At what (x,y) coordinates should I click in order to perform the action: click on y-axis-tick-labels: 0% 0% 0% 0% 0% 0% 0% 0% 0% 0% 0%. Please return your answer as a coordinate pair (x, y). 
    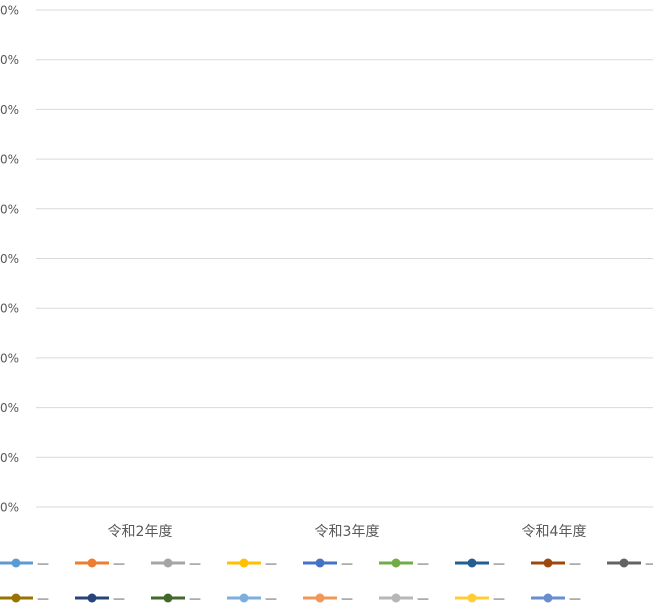
    Looking at the image, I should click on (9, 259).